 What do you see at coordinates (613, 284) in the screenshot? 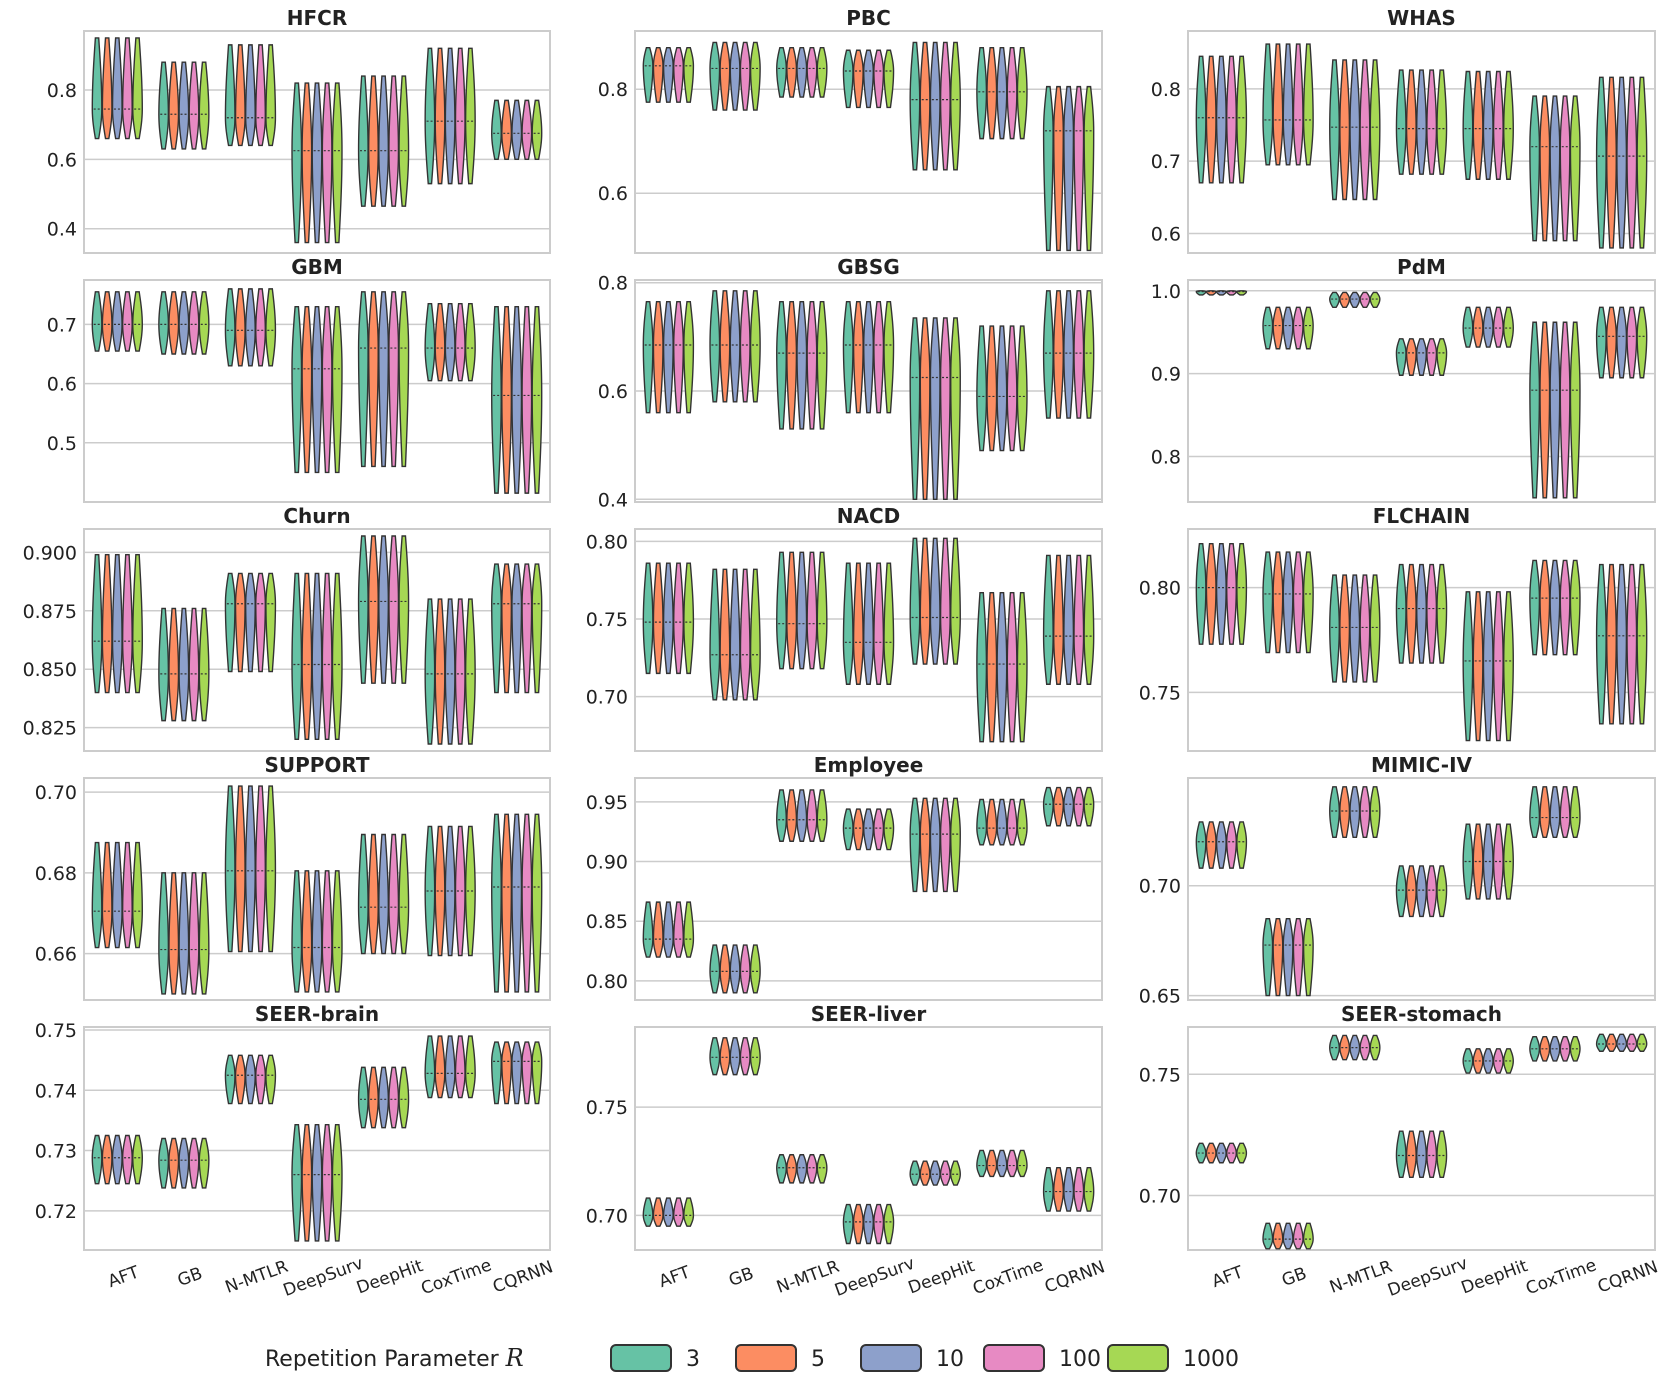
I see `y-tick-label: 0.8` at bounding box center [613, 284].